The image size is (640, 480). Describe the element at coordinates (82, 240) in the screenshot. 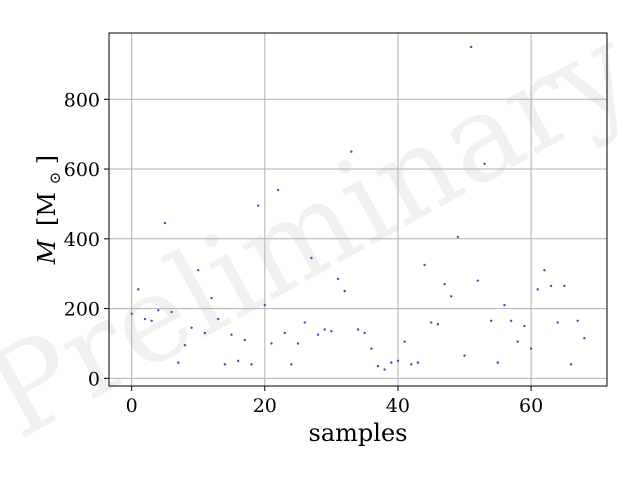

I see `y-tick-label: 400` at that location.